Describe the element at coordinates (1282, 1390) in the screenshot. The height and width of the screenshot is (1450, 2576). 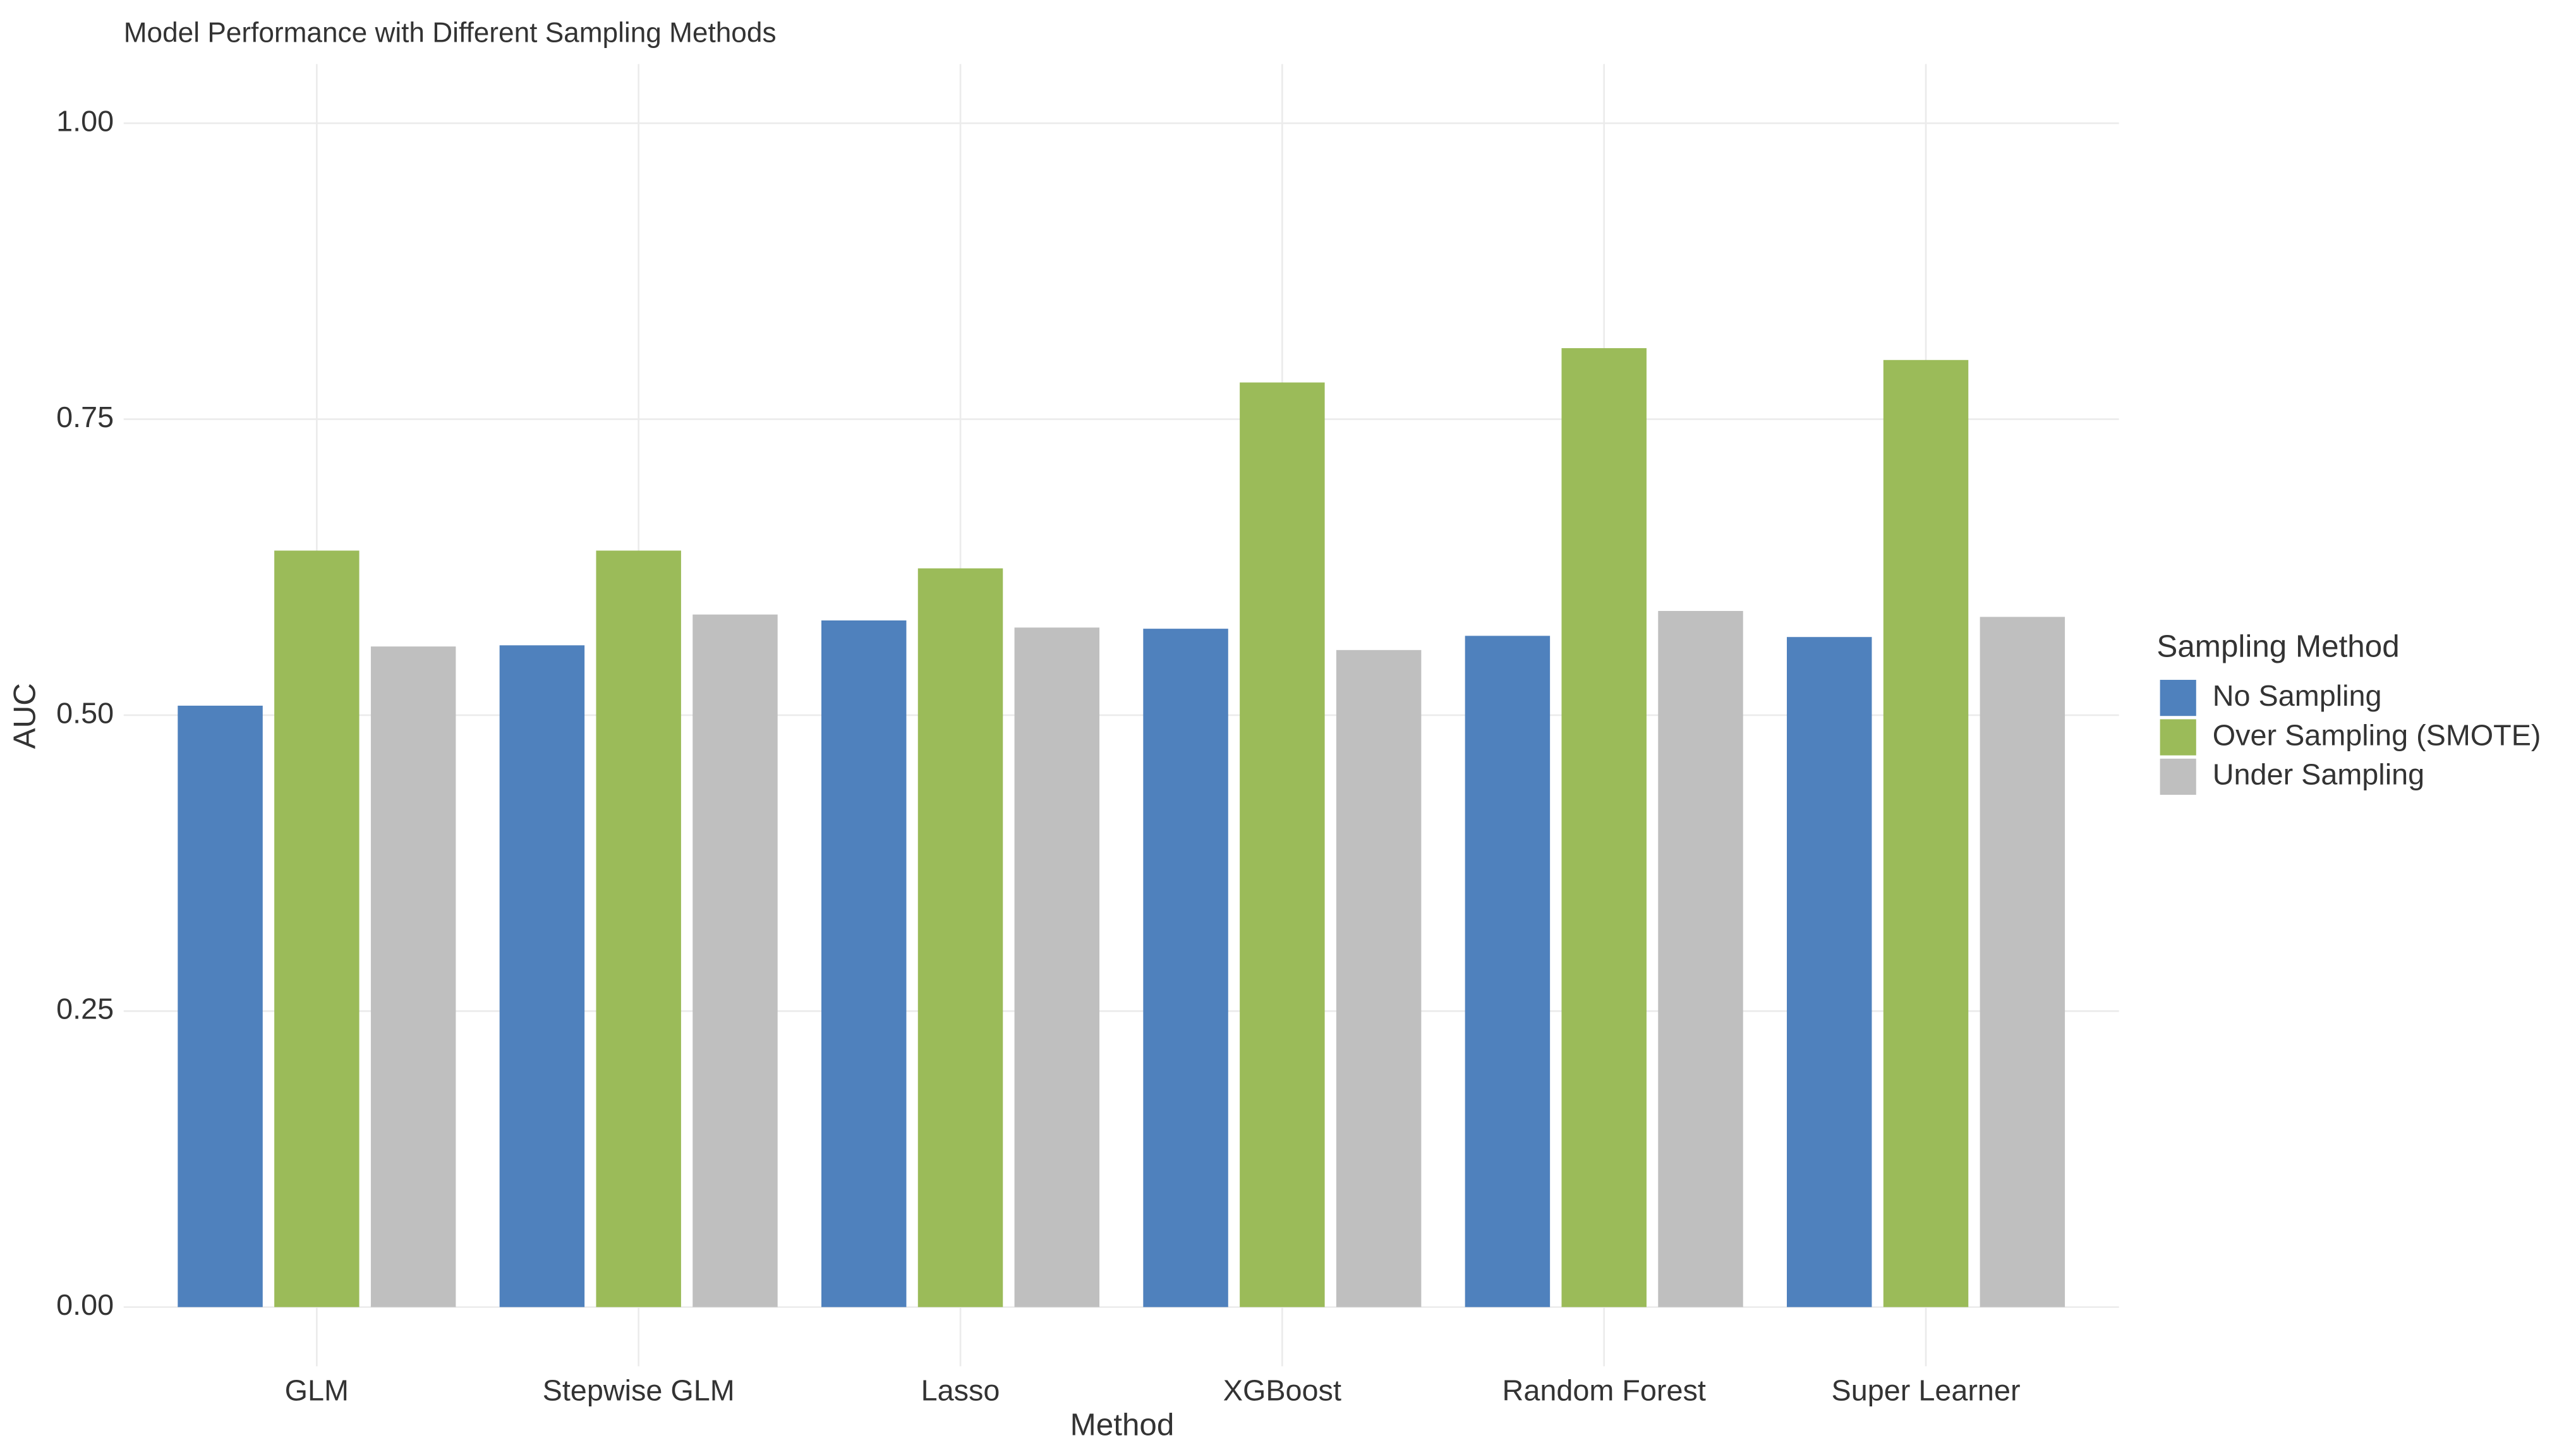
I see `x-tick-label: XGBoost` at that location.